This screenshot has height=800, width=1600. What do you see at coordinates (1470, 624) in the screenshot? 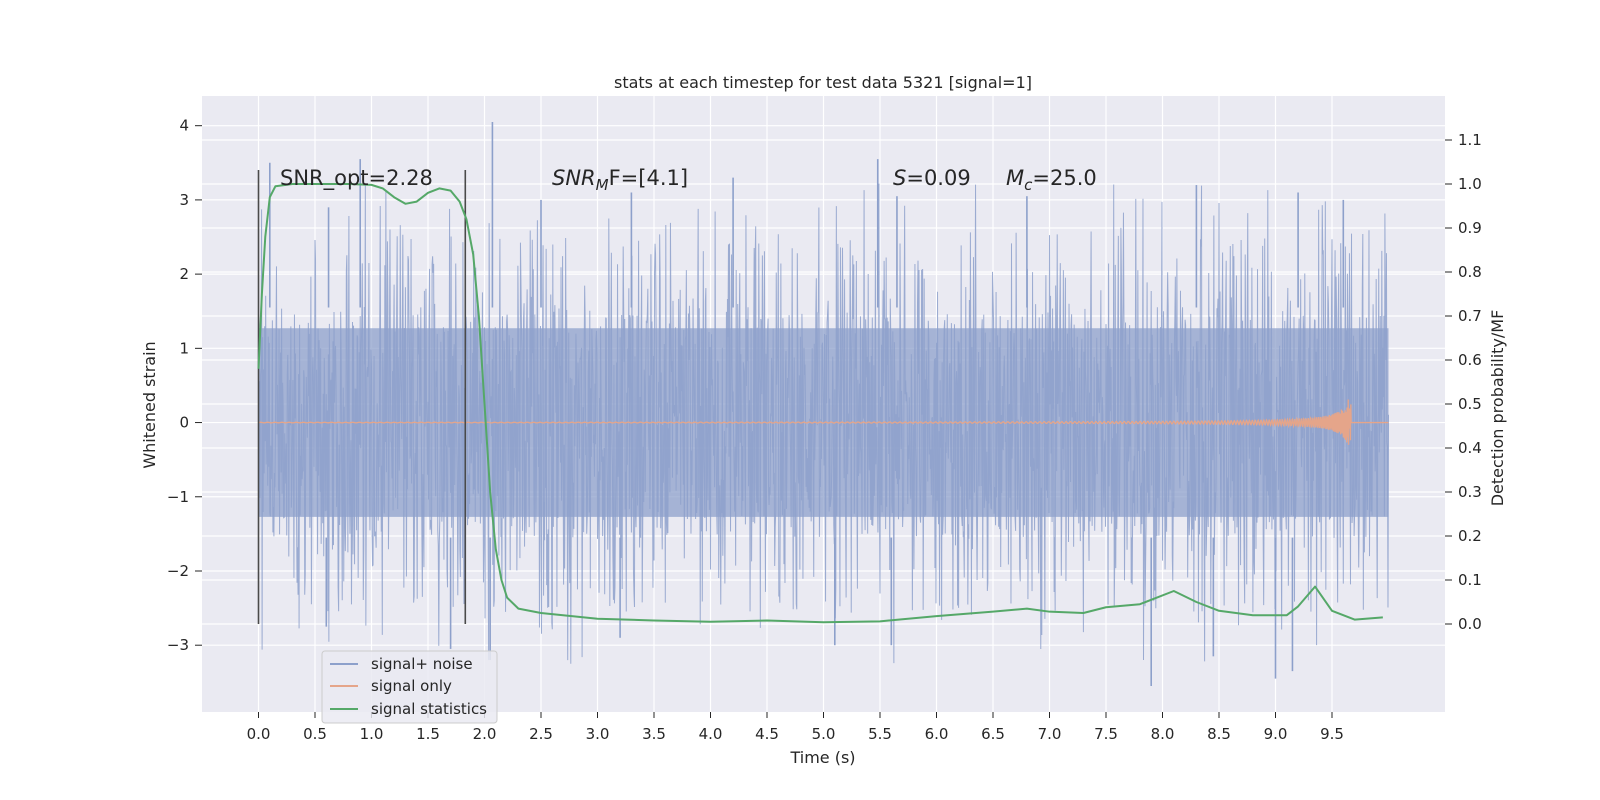
I see `right-y-tick-label: 0.0` at bounding box center [1470, 624].